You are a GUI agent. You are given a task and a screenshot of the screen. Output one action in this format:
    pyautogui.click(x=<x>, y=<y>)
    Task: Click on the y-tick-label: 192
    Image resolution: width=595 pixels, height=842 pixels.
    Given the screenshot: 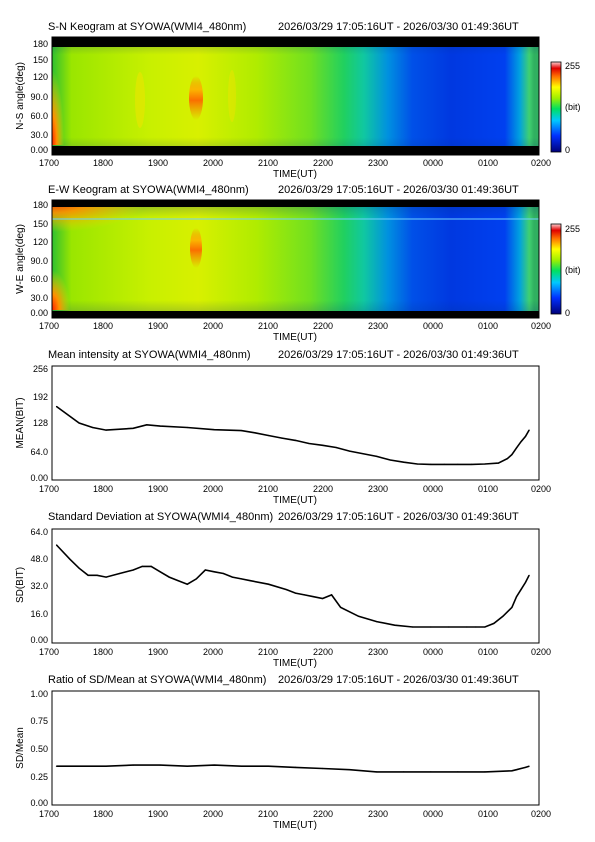 What is the action you would take?
    pyautogui.click(x=40, y=397)
    